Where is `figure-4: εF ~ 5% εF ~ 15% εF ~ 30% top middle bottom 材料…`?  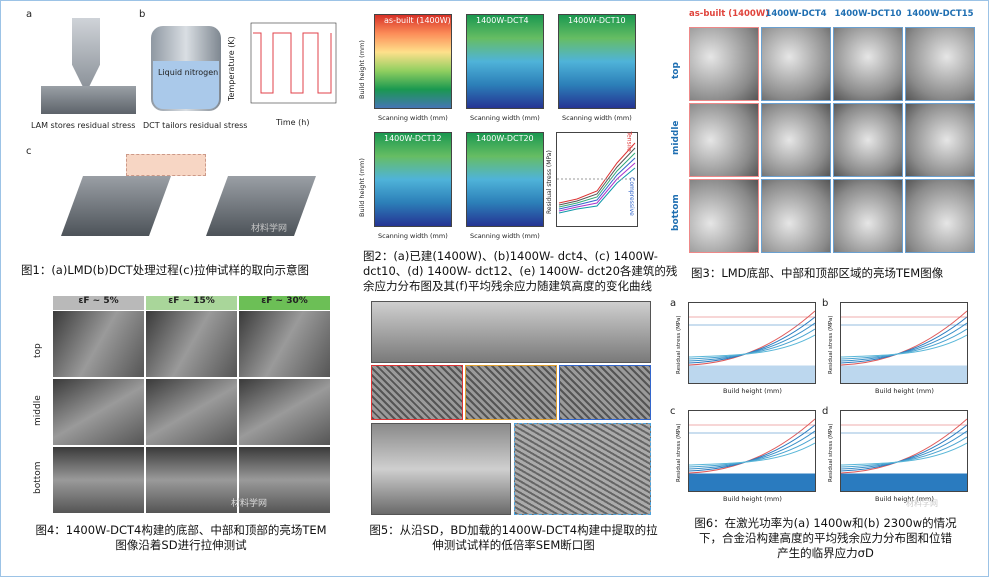 figure-4: εF ~ 5% εF ~ 15% εF ~ 30% top middle bottom 材料… is located at coordinates (181, 405).